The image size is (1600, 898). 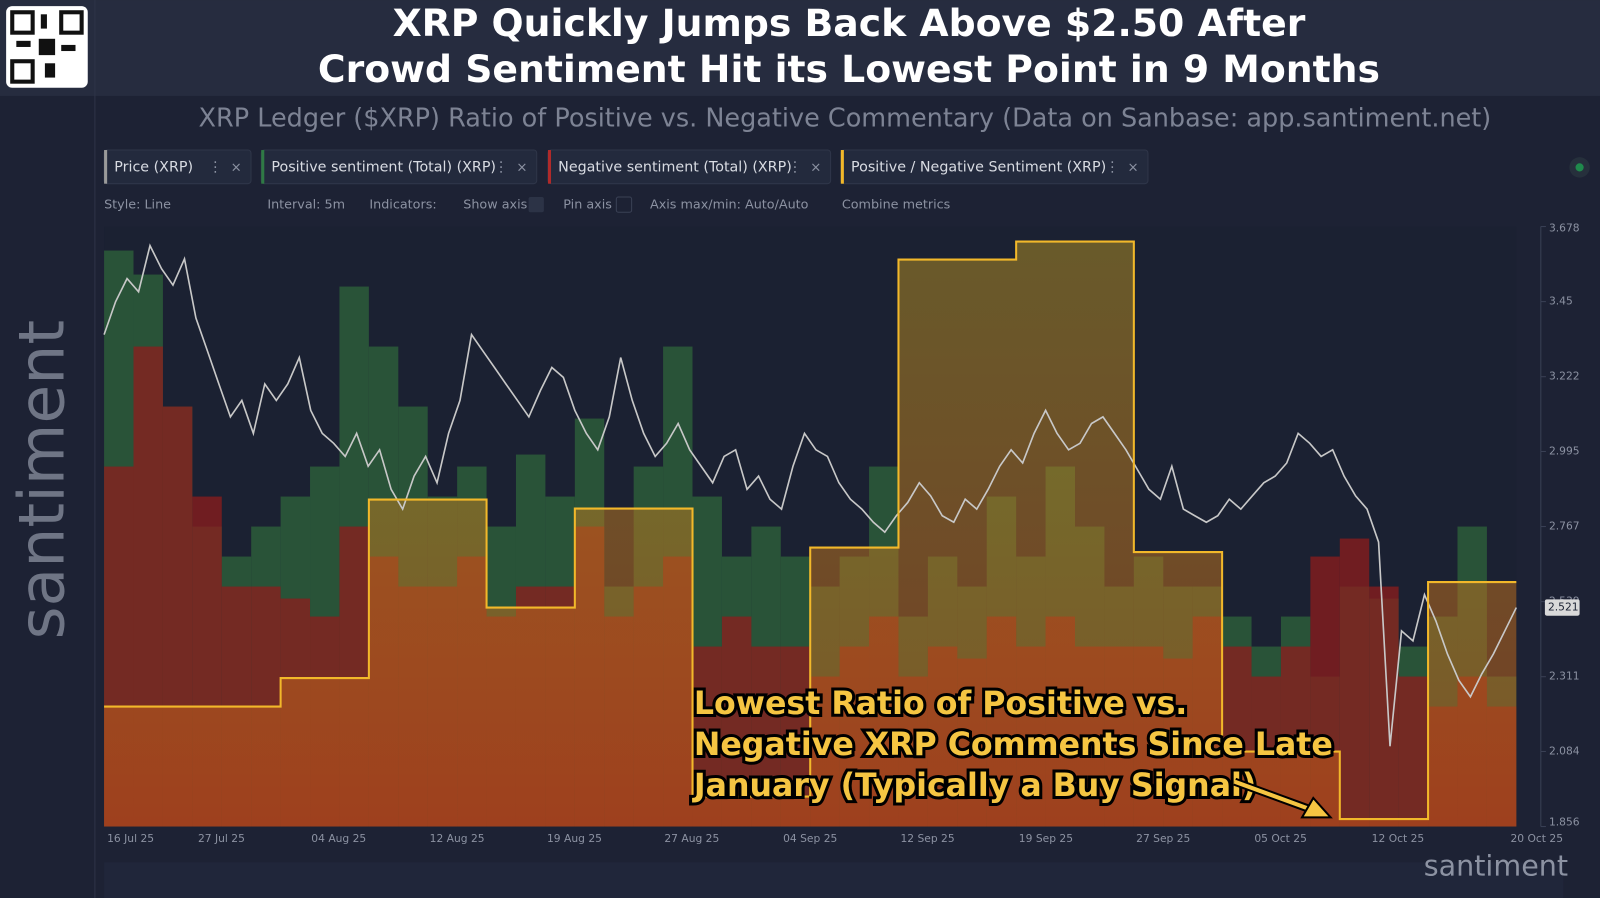 I want to click on x-tick-label: 20 Oct 25, so click(x=1536, y=838).